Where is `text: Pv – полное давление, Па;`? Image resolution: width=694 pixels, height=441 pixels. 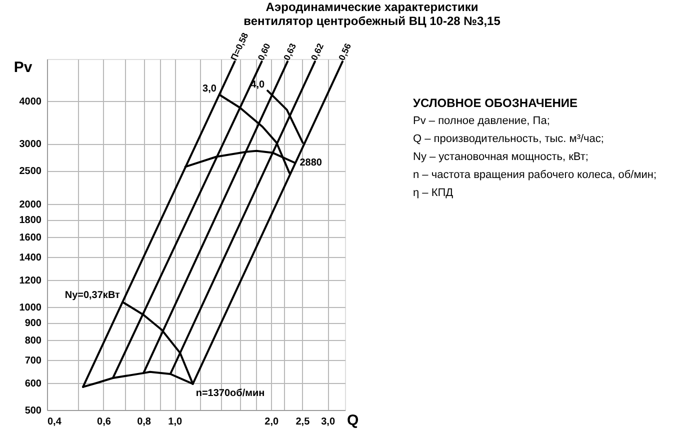
text: Pv – полное давление, Па; is located at coordinates (481, 121).